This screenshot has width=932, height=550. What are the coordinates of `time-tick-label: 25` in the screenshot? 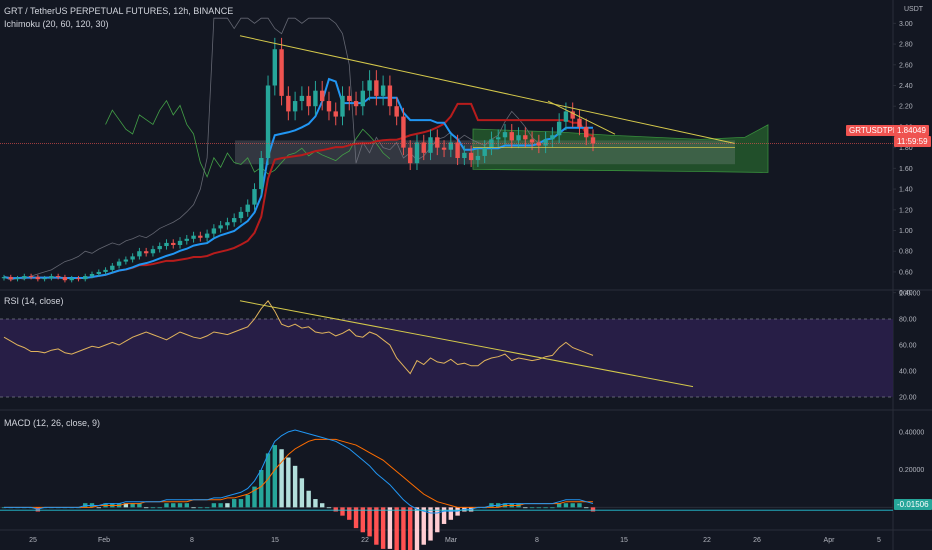 It's located at (33, 540).